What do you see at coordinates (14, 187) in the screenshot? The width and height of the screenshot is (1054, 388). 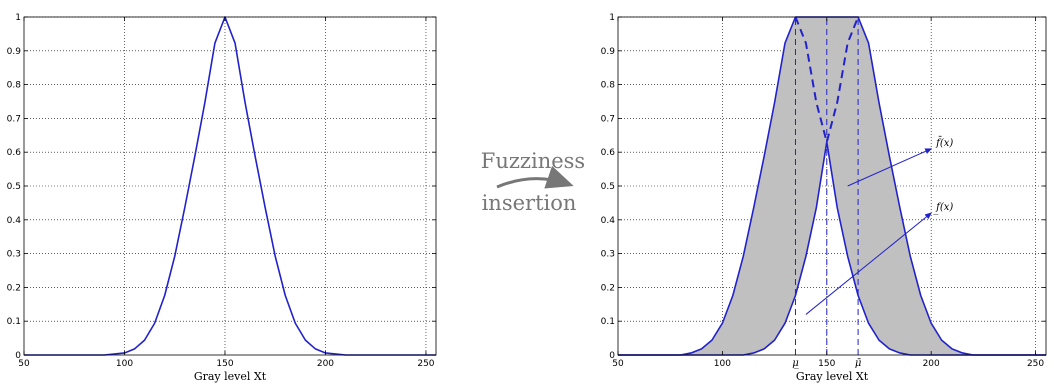 I see `c1-ytick-label-0.5: 0.5` at bounding box center [14, 187].